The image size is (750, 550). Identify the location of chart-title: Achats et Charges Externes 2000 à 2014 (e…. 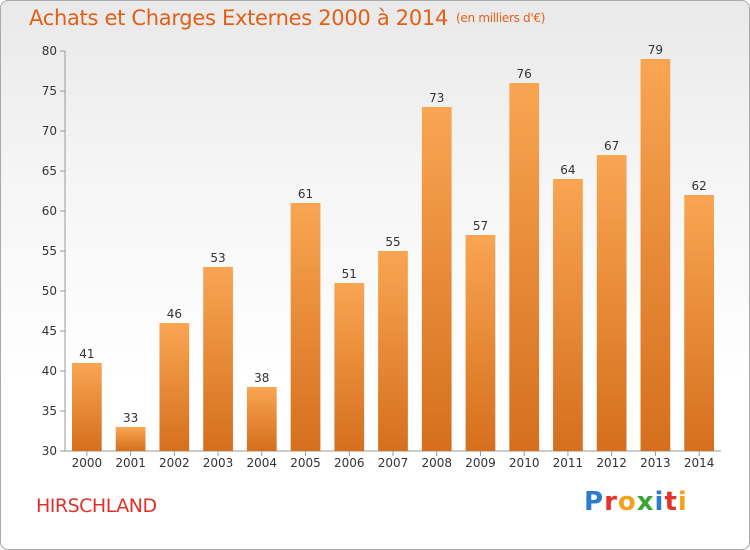
(287, 18).